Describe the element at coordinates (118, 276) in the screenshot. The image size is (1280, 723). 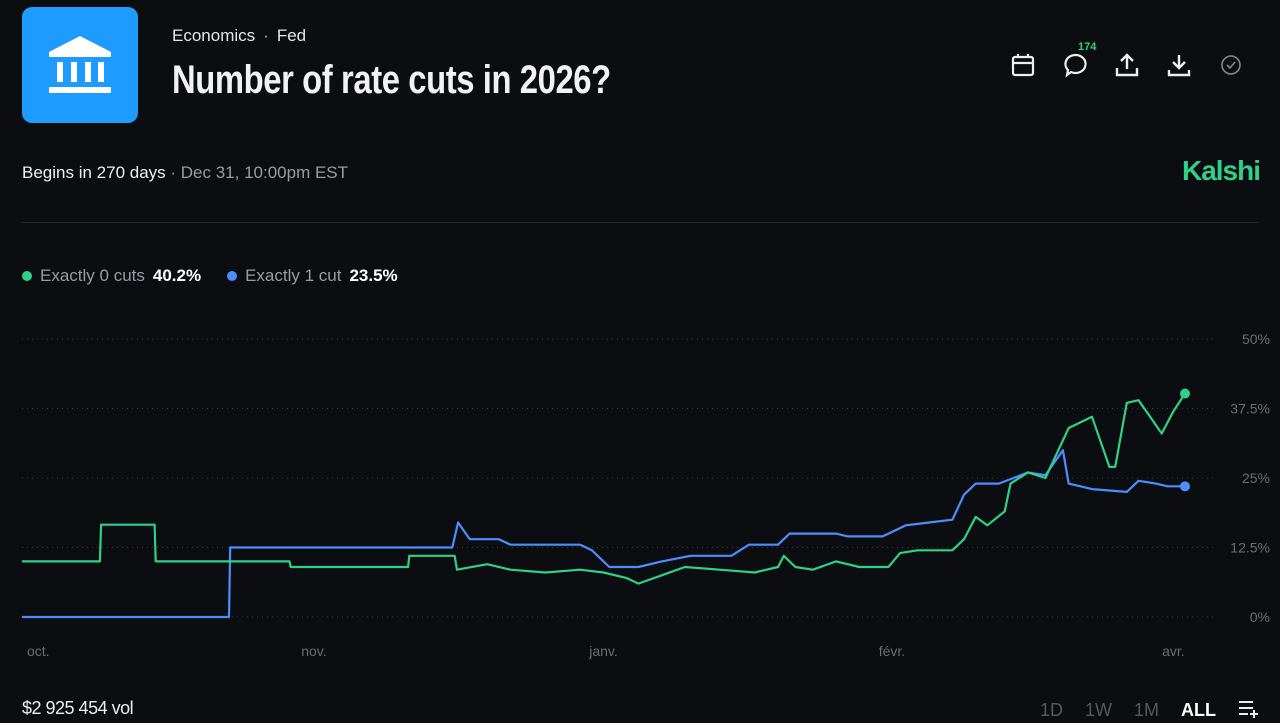
I see `legend-item-0-cuts: Exactly 0 cuts 40.2%` at that location.